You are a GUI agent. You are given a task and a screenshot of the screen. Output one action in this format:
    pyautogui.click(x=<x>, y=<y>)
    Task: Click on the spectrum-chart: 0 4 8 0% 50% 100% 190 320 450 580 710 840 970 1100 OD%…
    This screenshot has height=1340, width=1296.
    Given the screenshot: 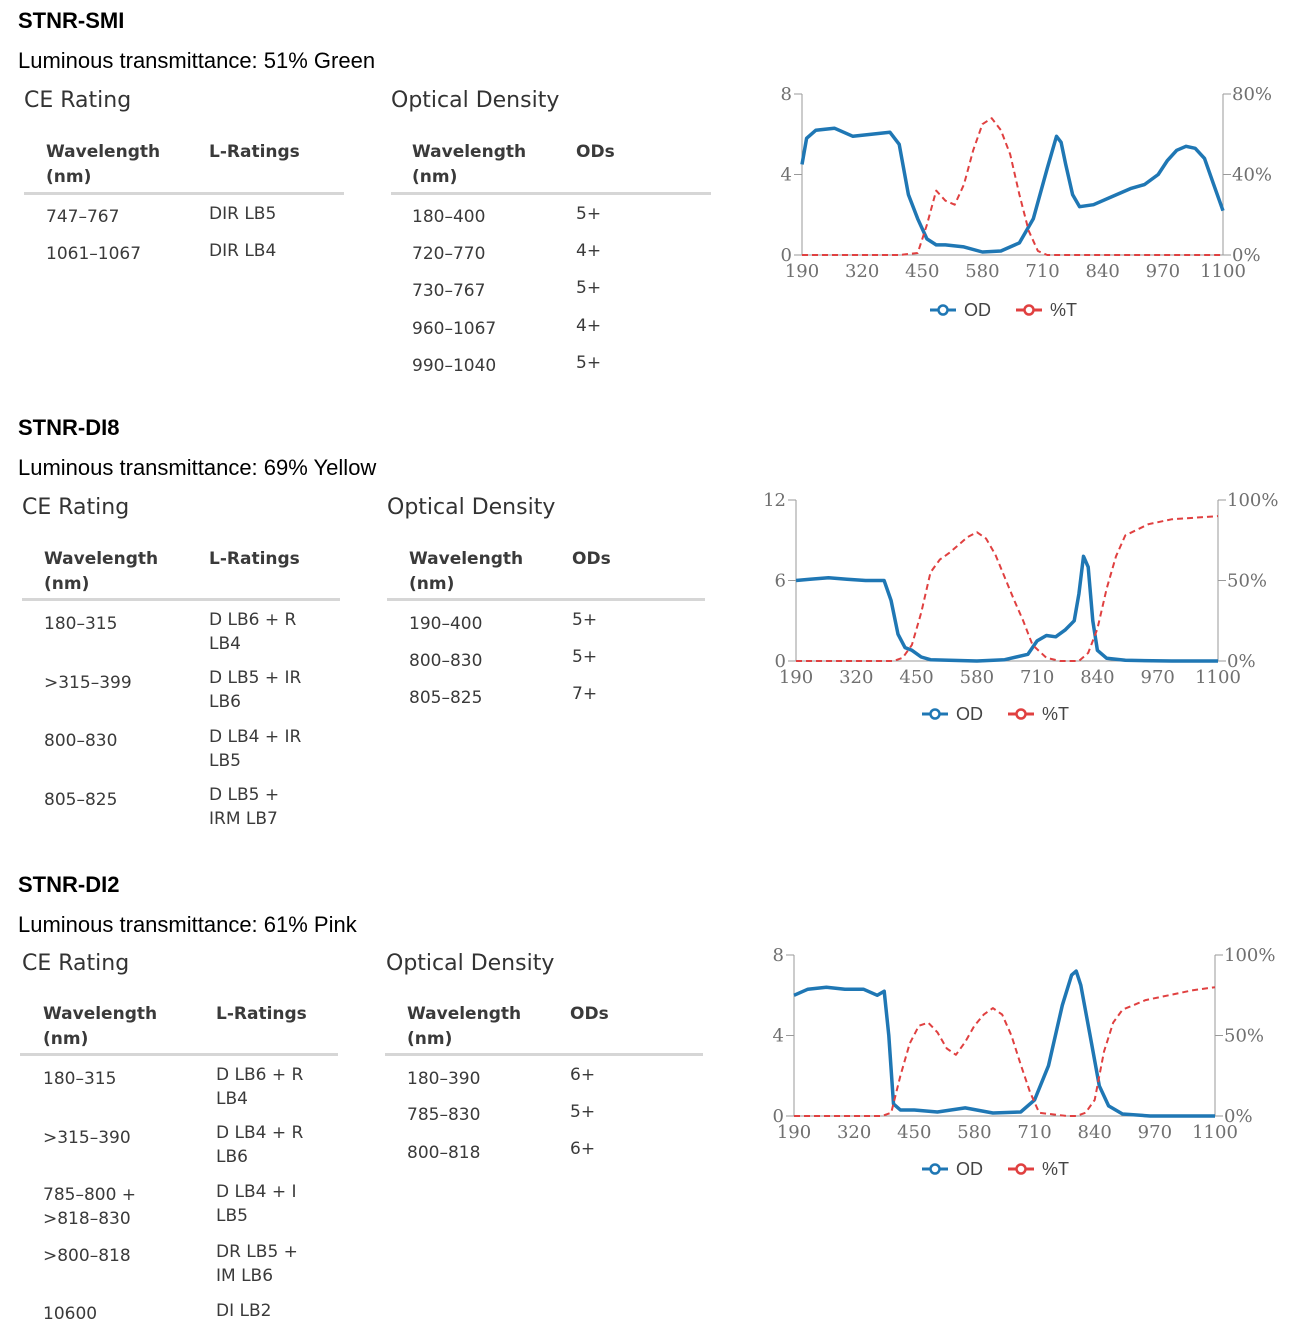 What is the action you would take?
    pyautogui.click(x=1024, y=1062)
    